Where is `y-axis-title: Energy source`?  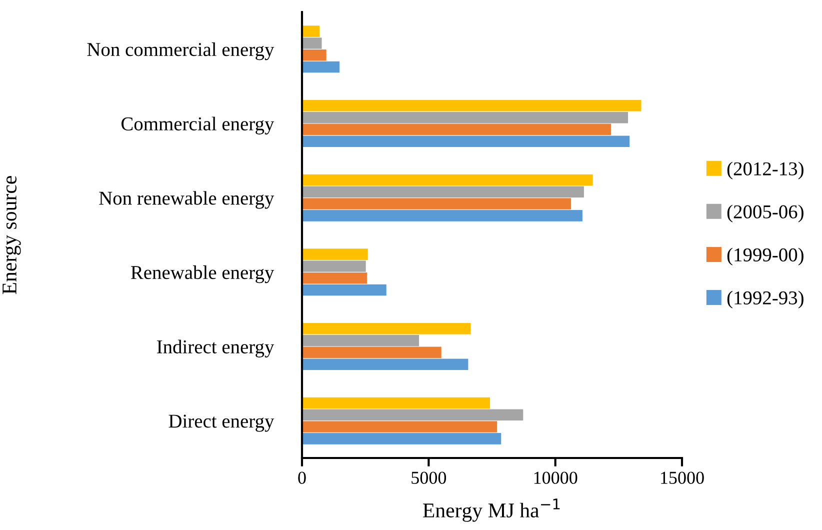
y-axis-title: Energy source is located at coordinates (11, 235).